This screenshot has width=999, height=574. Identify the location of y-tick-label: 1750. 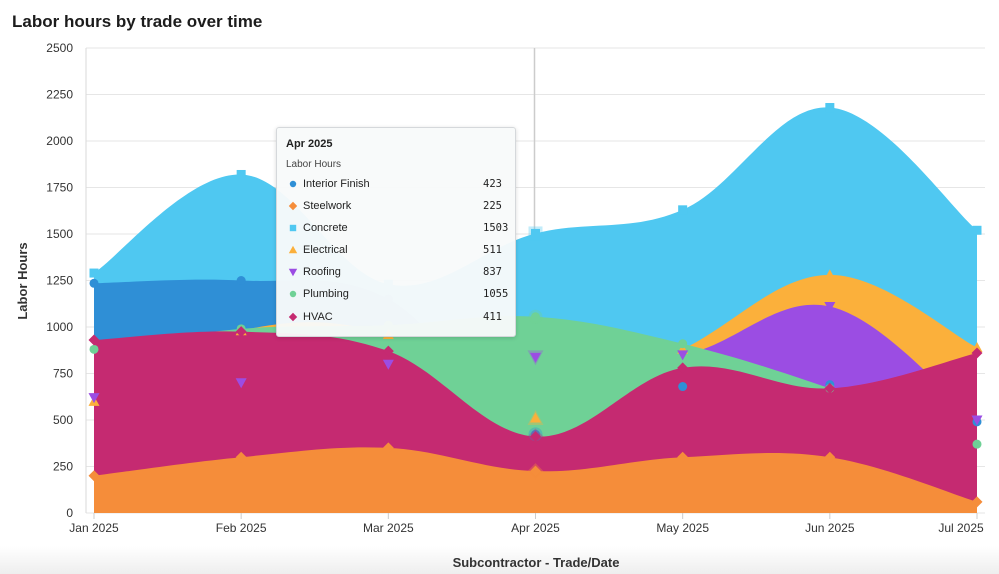
(59, 188).